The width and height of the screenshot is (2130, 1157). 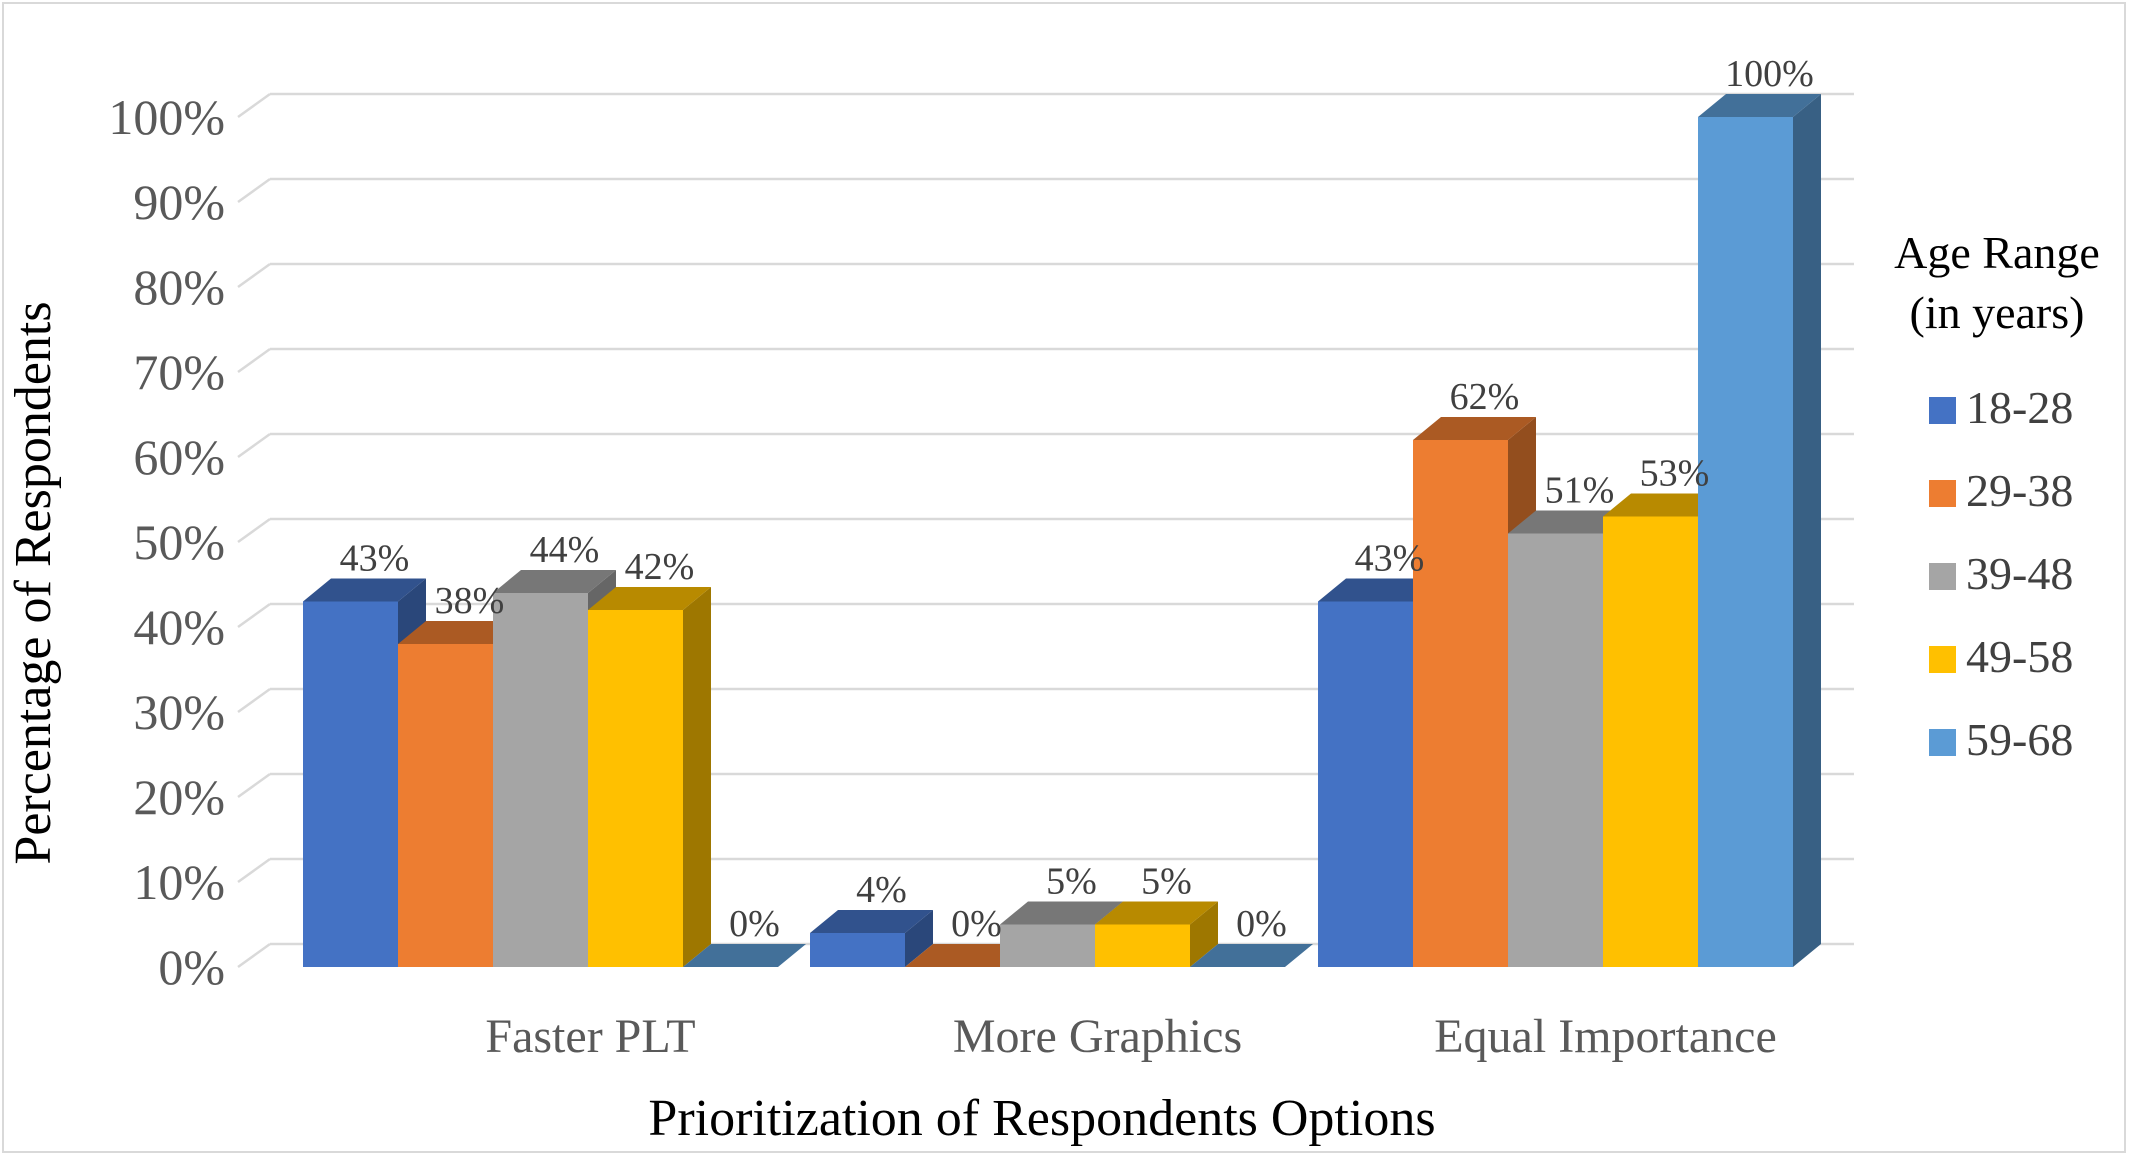 I want to click on x-axis-title: Prioritization of Respondents Options, so click(x=1041, y=1118).